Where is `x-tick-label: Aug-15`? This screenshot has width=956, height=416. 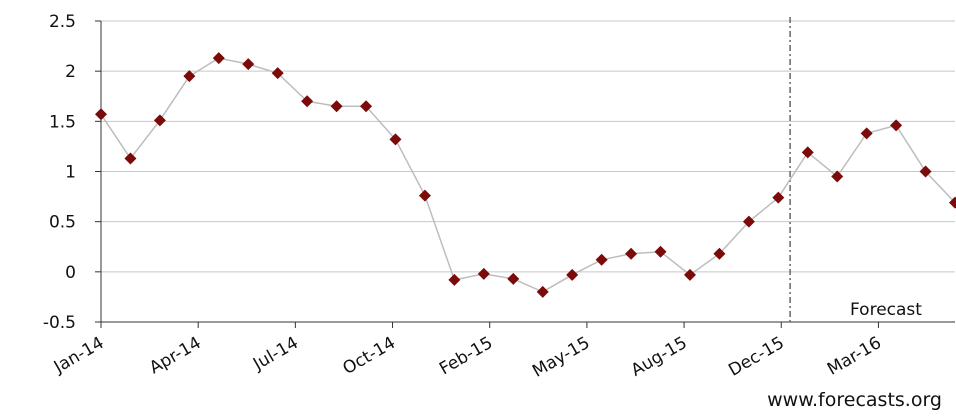 x-tick-label: Aug-15 is located at coordinates (659, 357).